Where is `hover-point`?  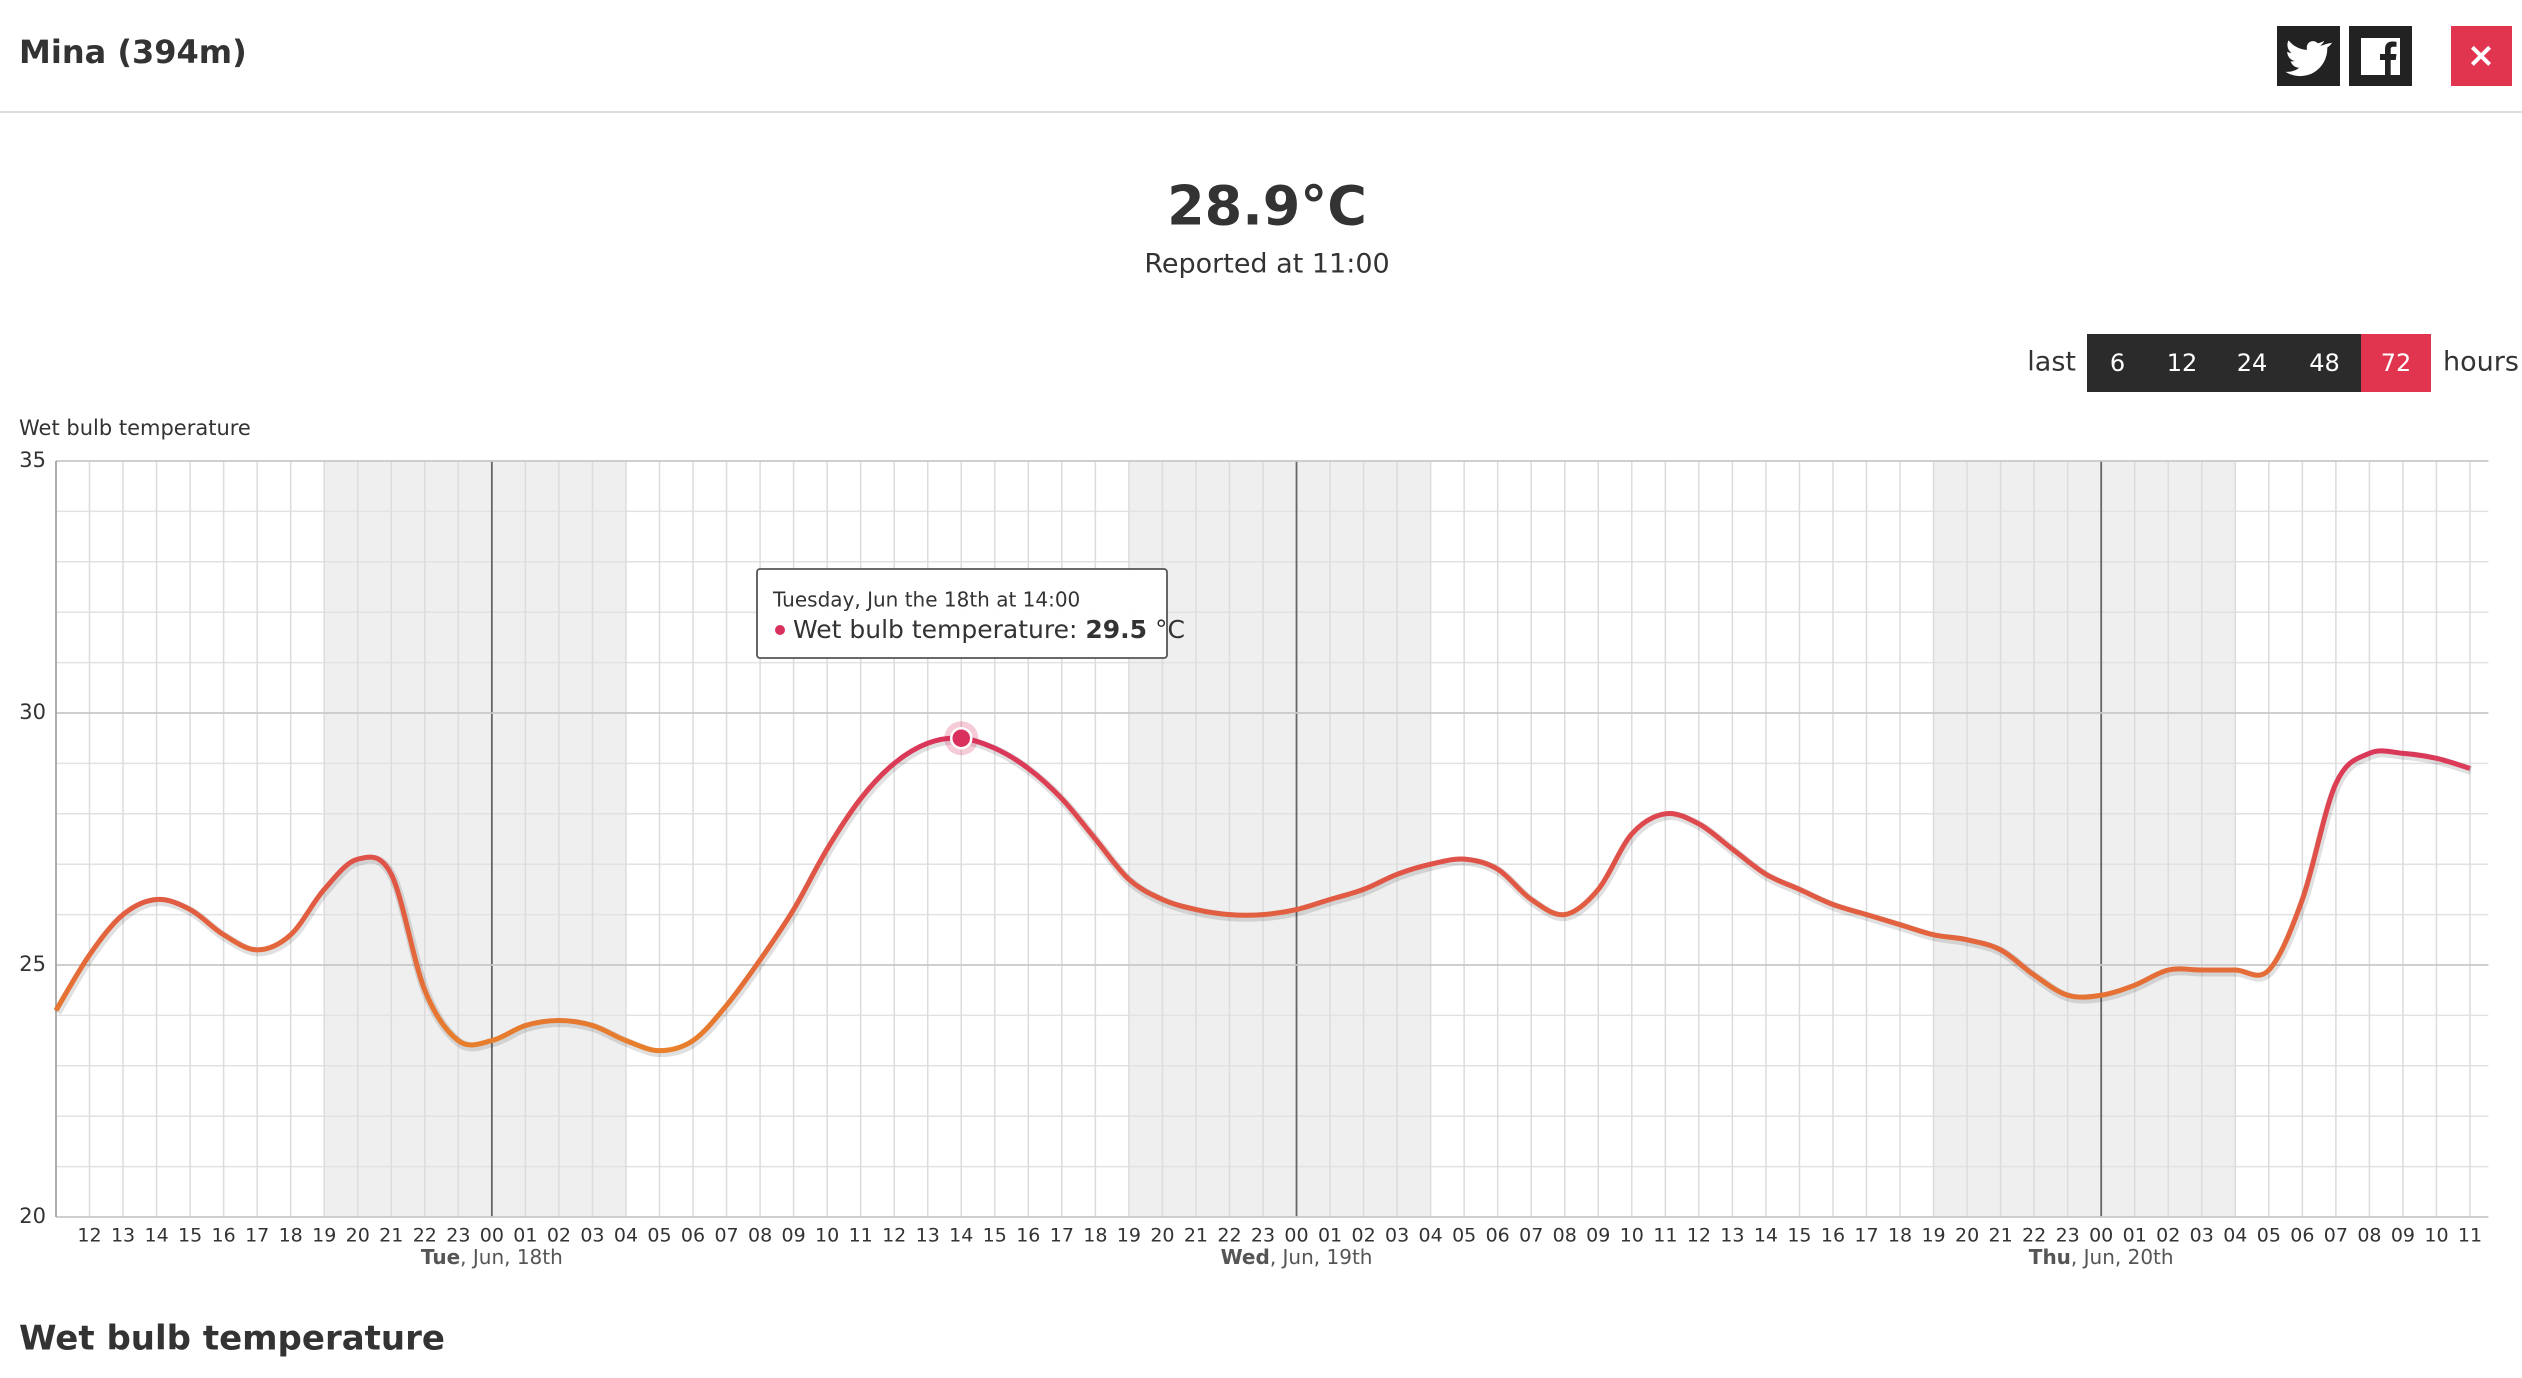 hover-point is located at coordinates (961, 738).